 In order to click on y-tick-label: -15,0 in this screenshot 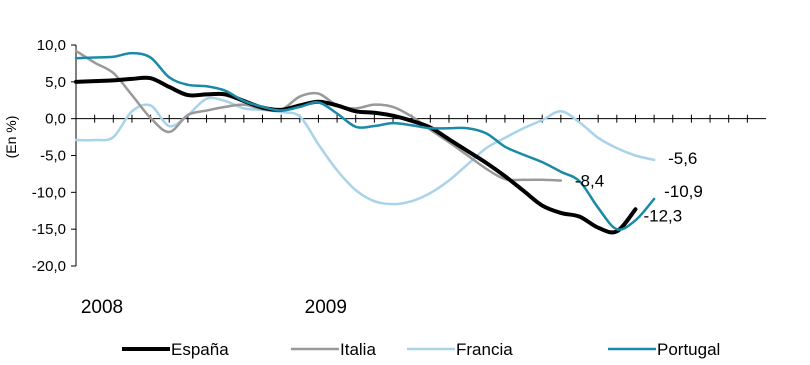, I will do `click(49, 229)`.